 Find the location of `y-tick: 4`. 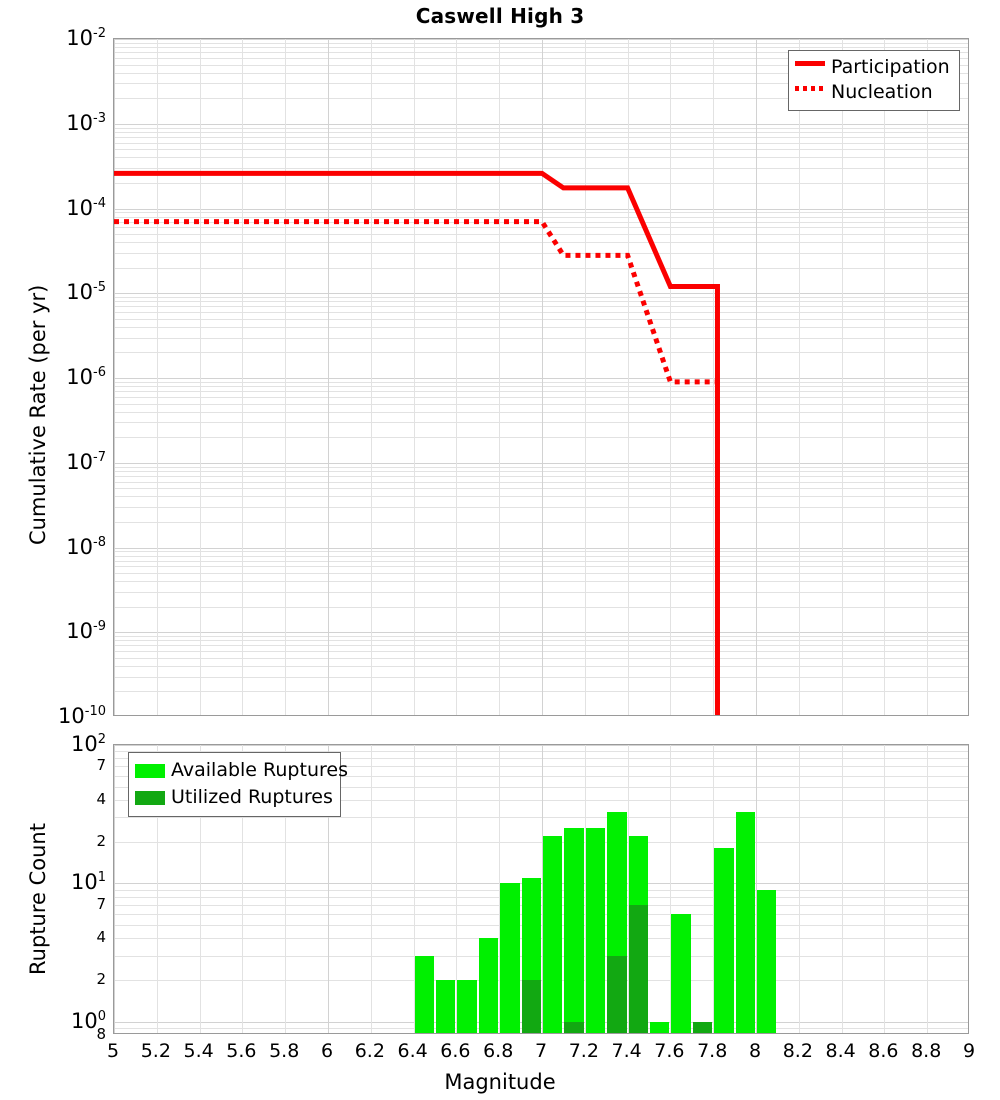

y-tick: 4 is located at coordinates (101, 799).